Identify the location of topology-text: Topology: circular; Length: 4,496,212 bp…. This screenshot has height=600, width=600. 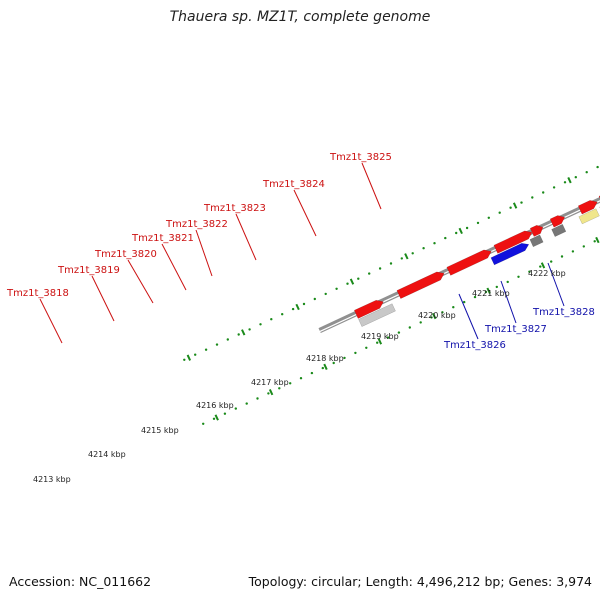
(420, 581).